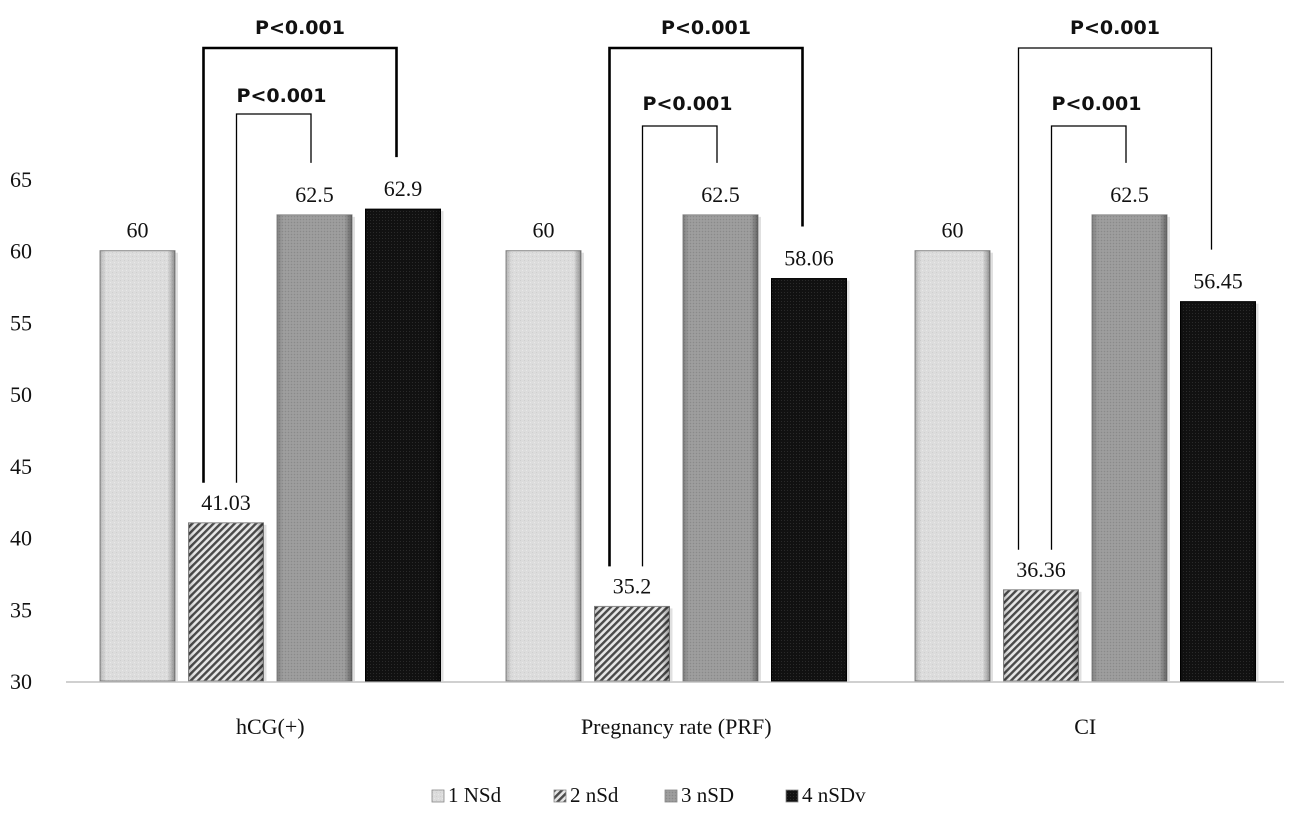 This screenshot has height=814, width=1294. Describe the element at coordinates (21, 322) in the screenshot. I see `y-tick-label: 55` at that location.